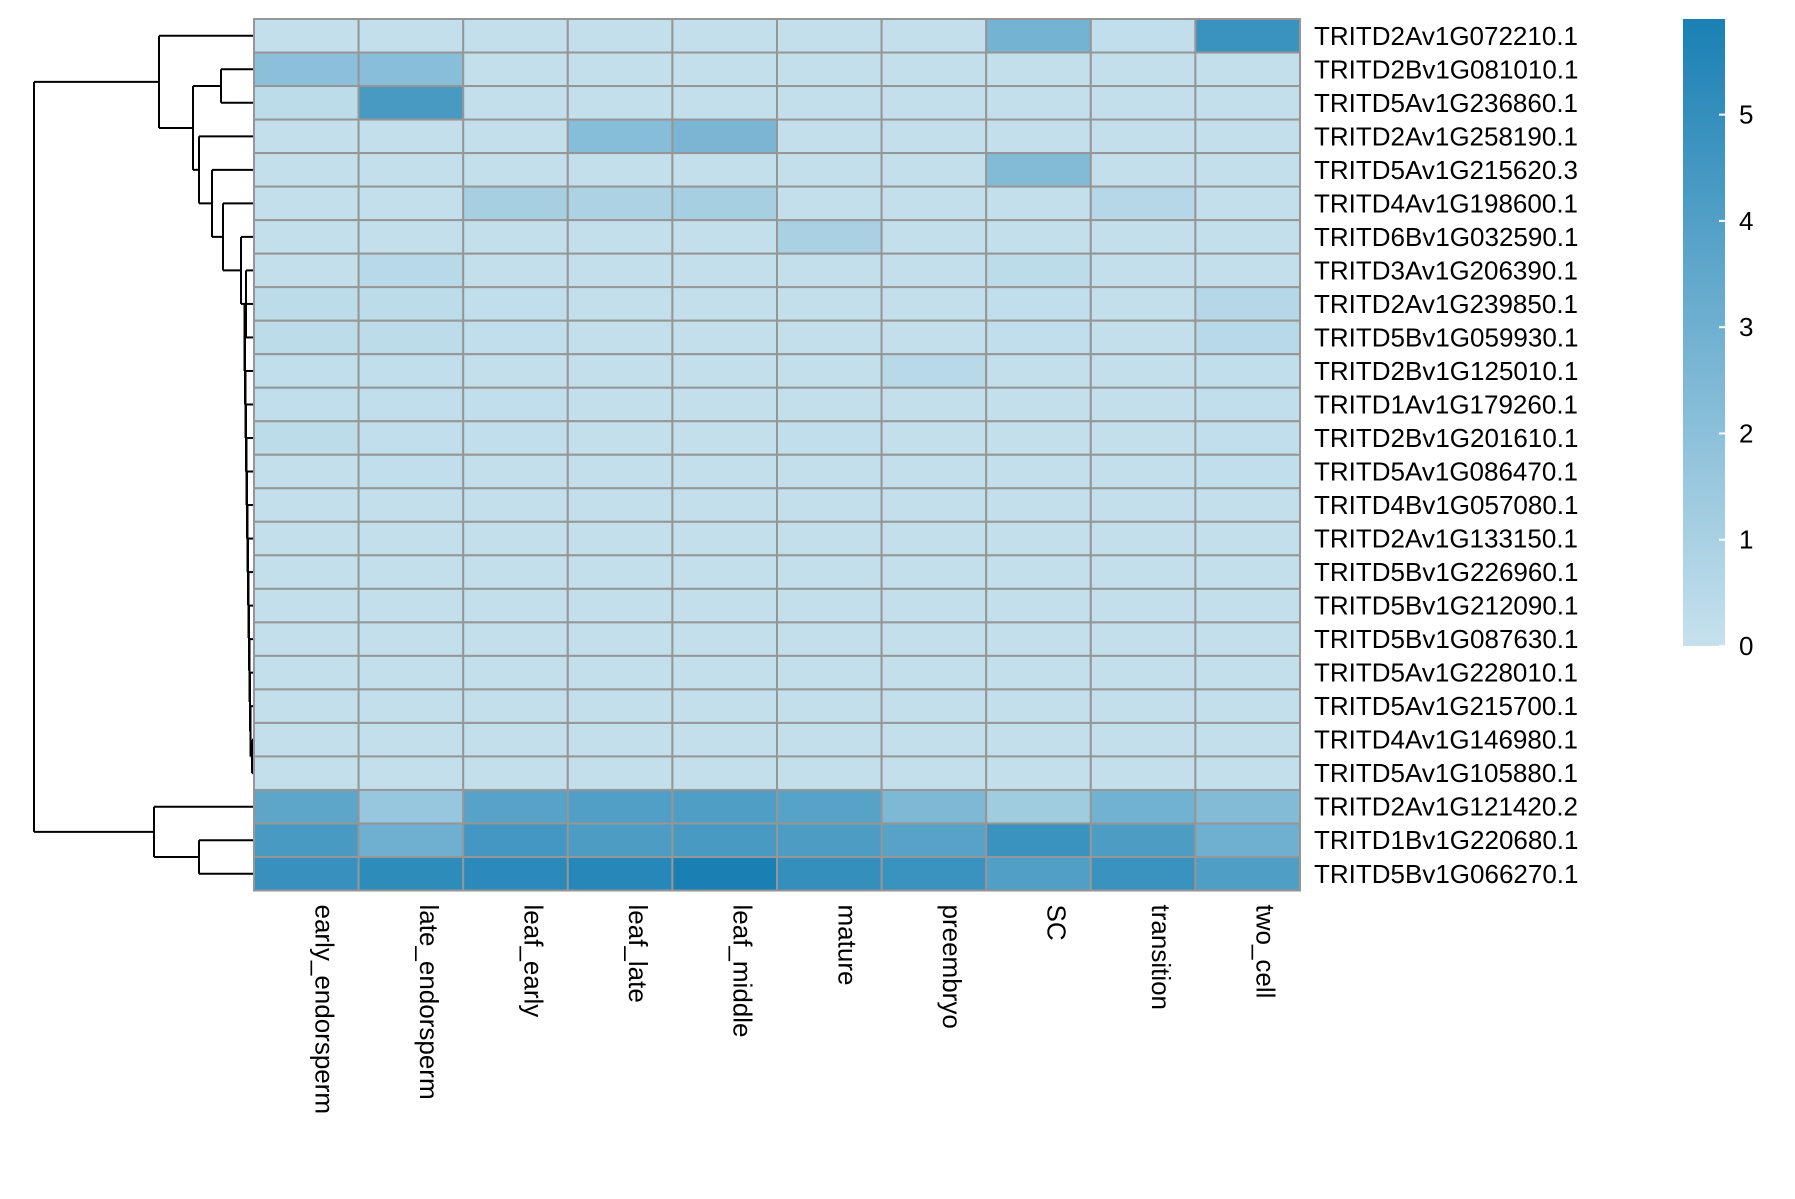 The height and width of the screenshot is (1199, 1795). I want to click on row-label: TRITD5Av1G228010.1, so click(1446, 673).